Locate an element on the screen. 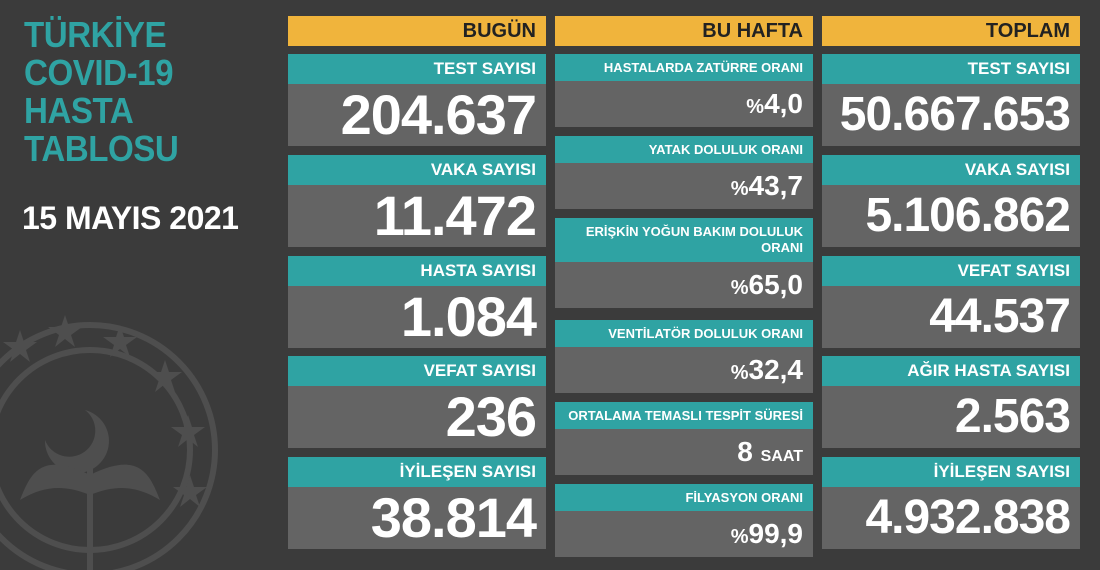  card-value: 2.563 is located at coordinates (951, 417).